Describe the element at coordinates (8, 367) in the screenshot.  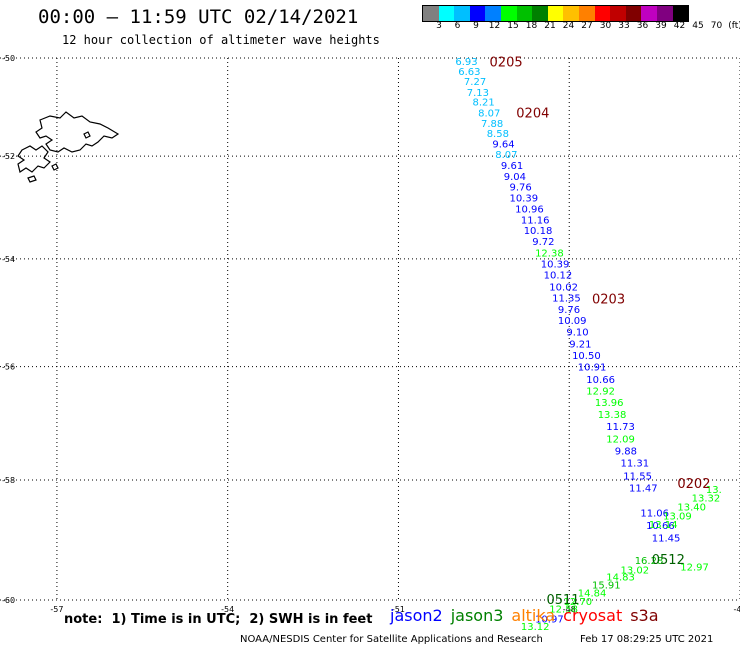
I see `latitude-tick-label: -56` at that location.